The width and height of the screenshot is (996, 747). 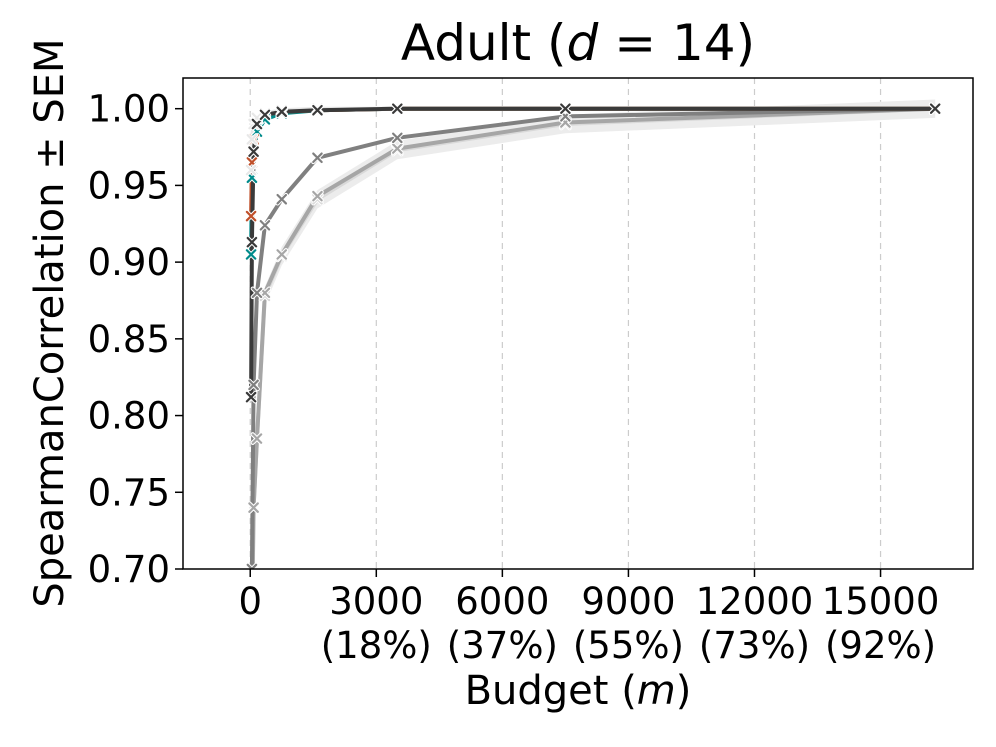 I want to click on x-tick-label: 6000, so click(x=502, y=601).